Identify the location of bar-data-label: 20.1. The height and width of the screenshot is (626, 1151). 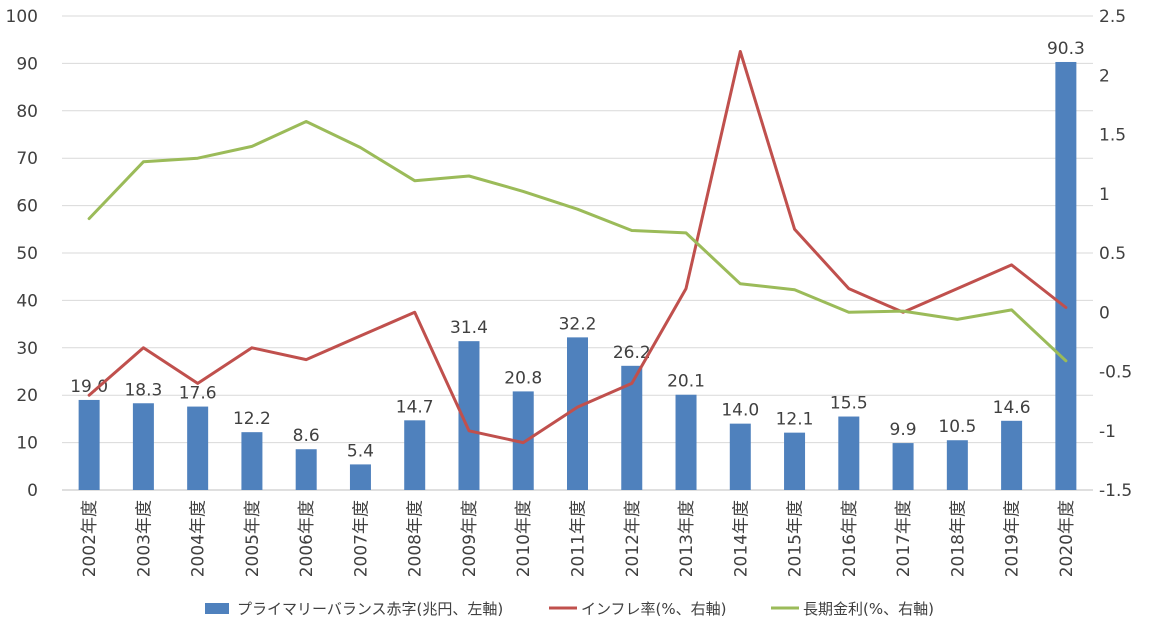
(686, 382).